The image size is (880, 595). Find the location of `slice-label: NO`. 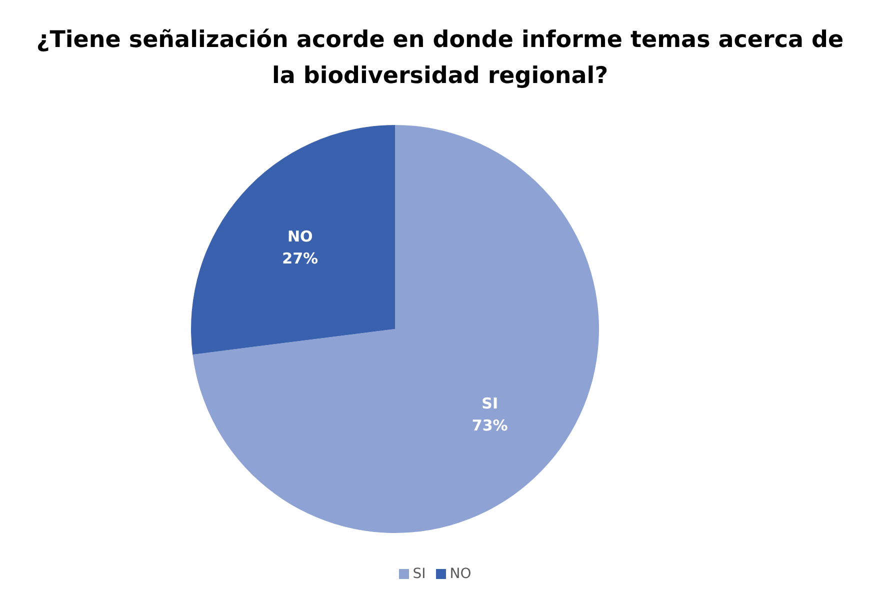

slice-label: NO is located at coordinates (300, 236).